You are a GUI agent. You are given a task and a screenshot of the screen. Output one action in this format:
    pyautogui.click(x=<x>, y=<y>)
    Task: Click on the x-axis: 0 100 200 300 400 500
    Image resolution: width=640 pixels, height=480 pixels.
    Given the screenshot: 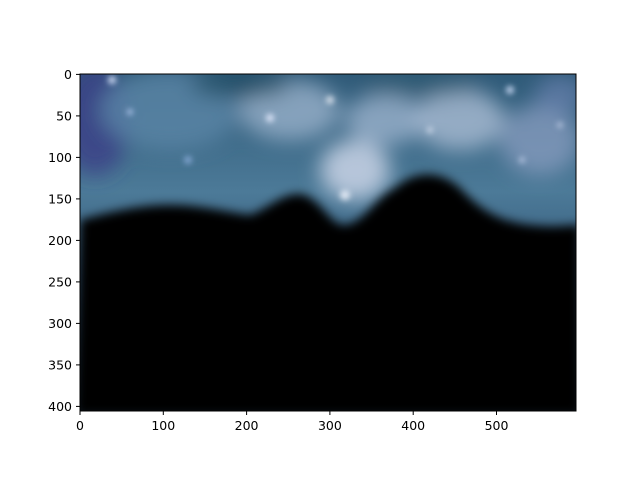 What is the action you would take?
    pyautogui.click(x=292, y=422)
    